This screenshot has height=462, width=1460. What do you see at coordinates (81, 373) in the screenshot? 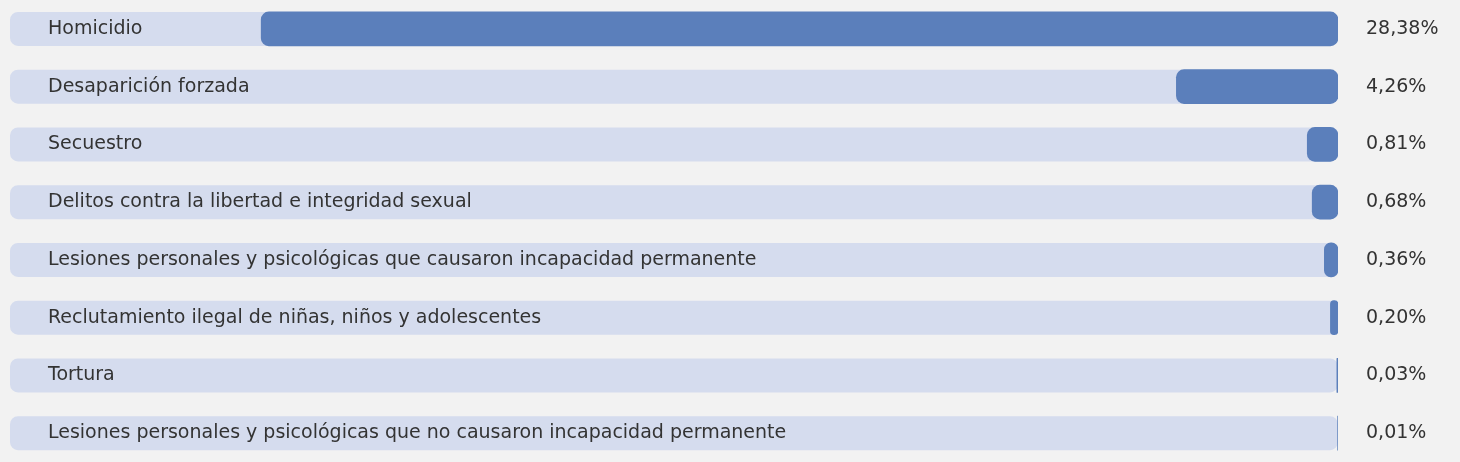
I see `y-tick-label: Tortura` at bounding box center [81, 373].